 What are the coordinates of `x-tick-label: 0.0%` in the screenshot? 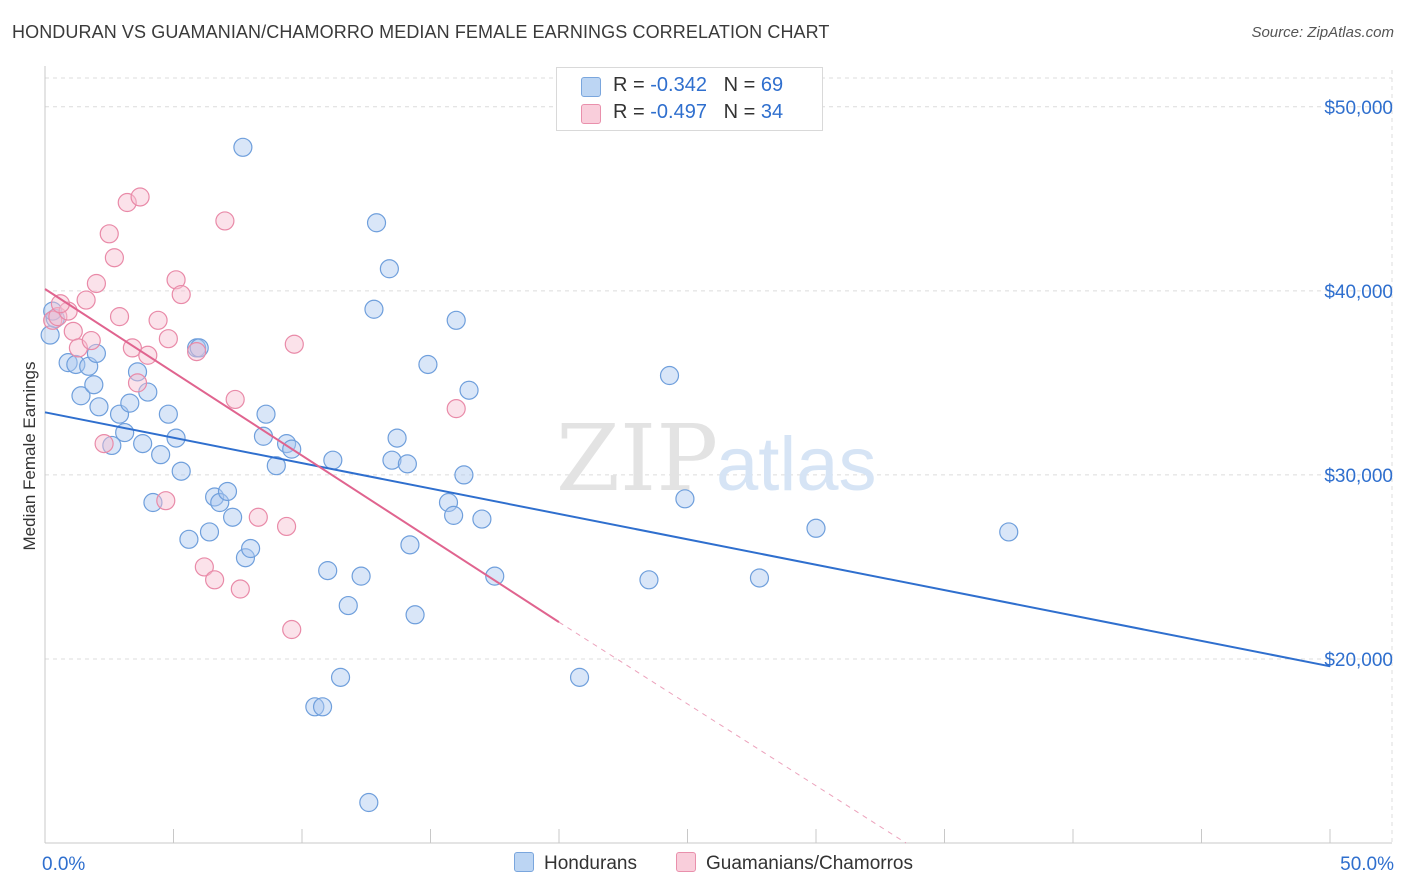 It's located at (63, 864).